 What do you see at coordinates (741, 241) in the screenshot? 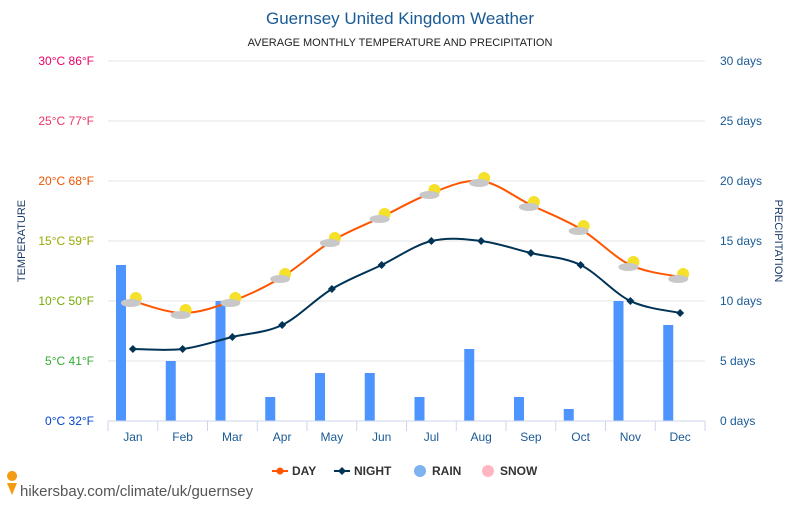
I see `y-right-tick-label: 15 days` at bounding box center [741, 241].